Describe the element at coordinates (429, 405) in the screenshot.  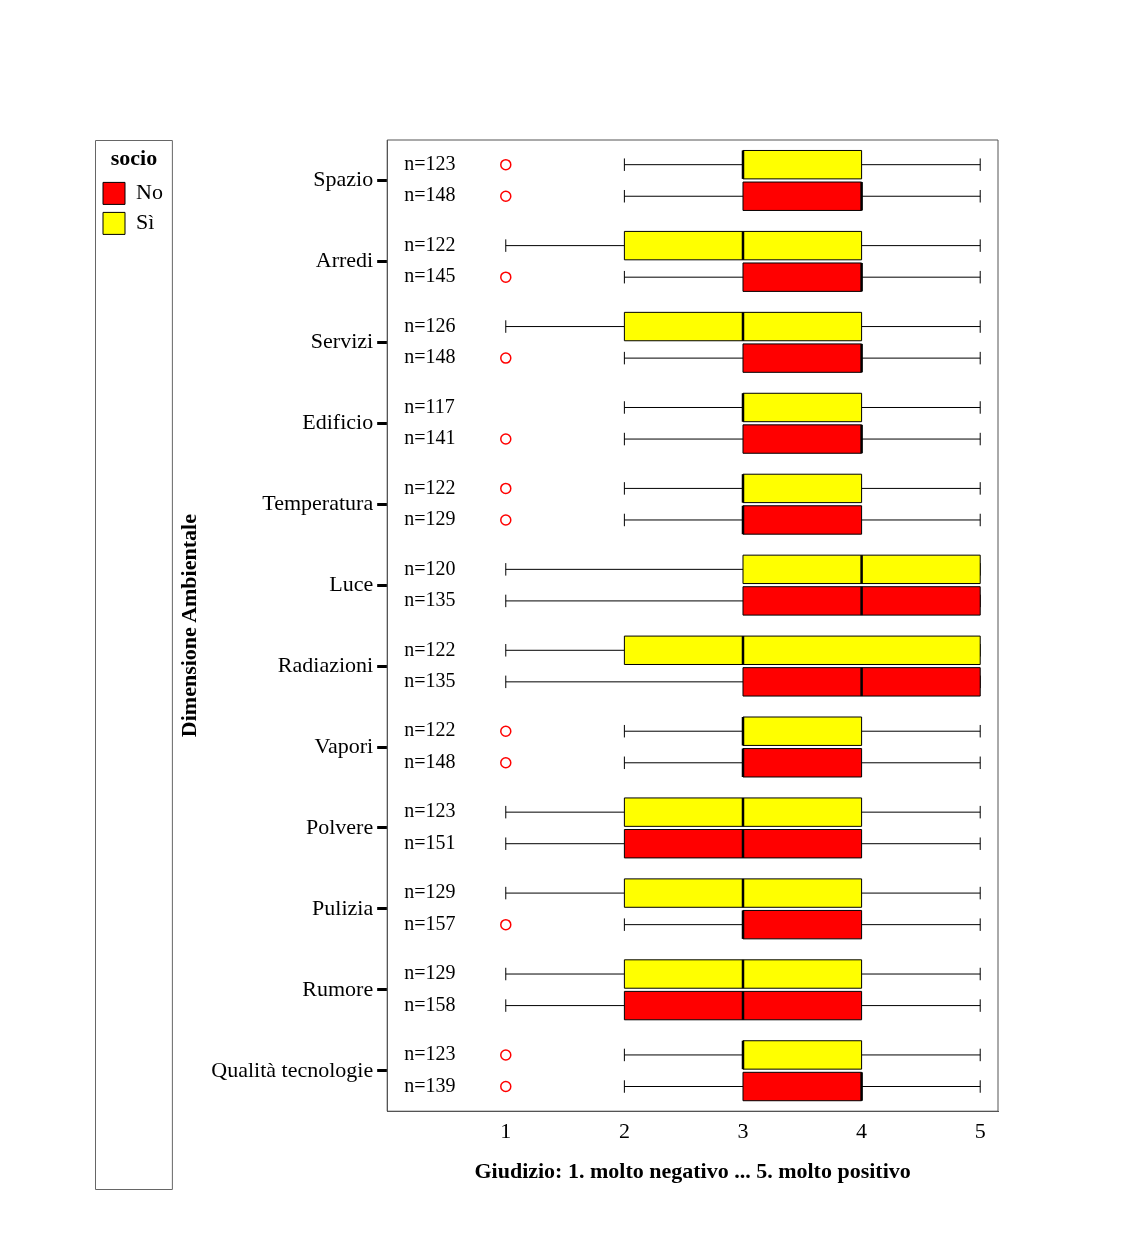
I see `annotation: n=117` at that location.